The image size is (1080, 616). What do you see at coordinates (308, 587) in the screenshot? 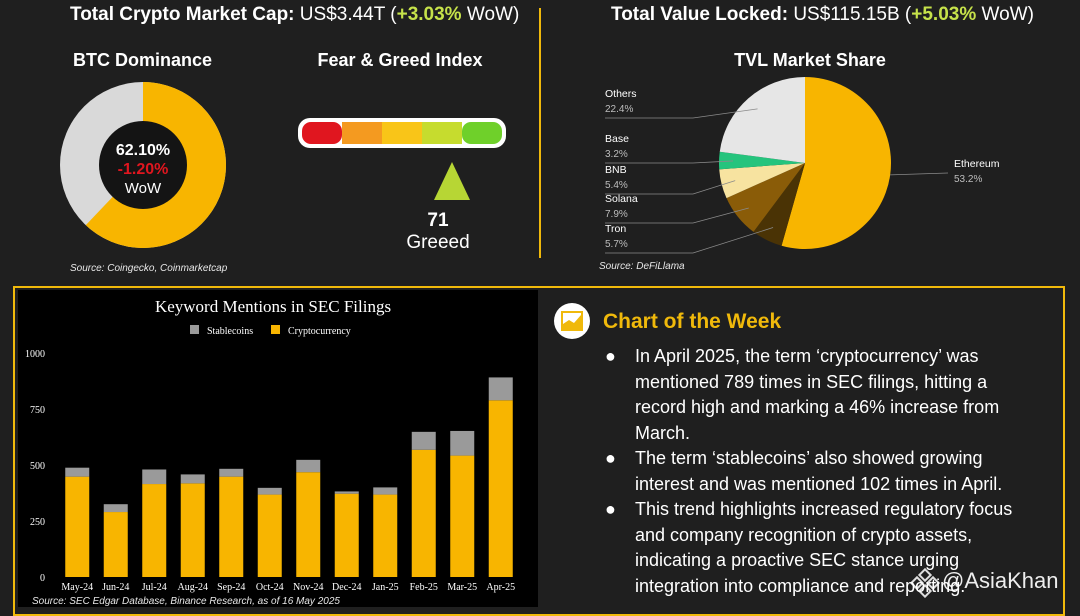
I see `x-tick-label: Nov-24` at bounding box center [308, 587].